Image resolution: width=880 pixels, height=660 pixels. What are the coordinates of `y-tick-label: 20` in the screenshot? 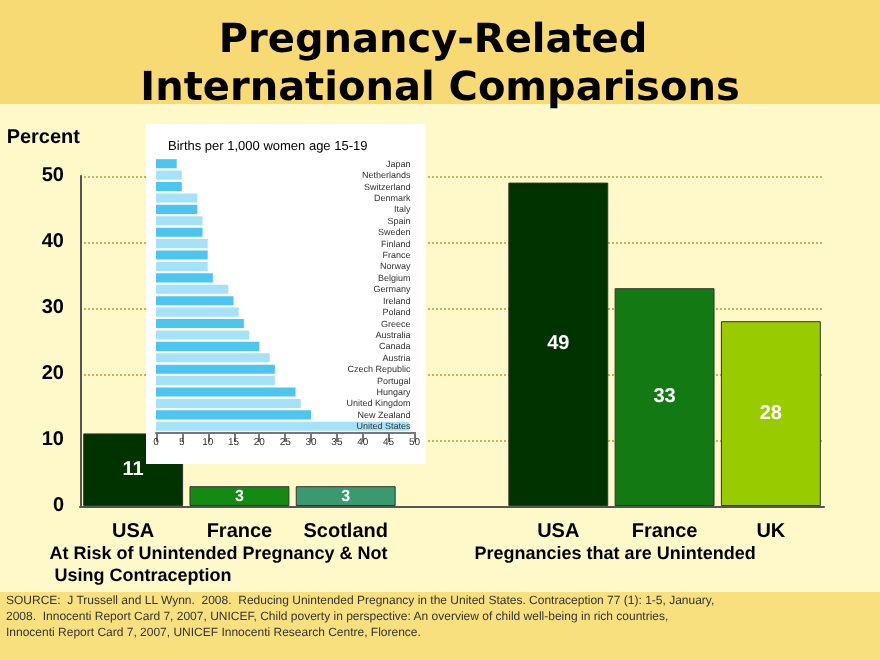 It's located at (53, 374).